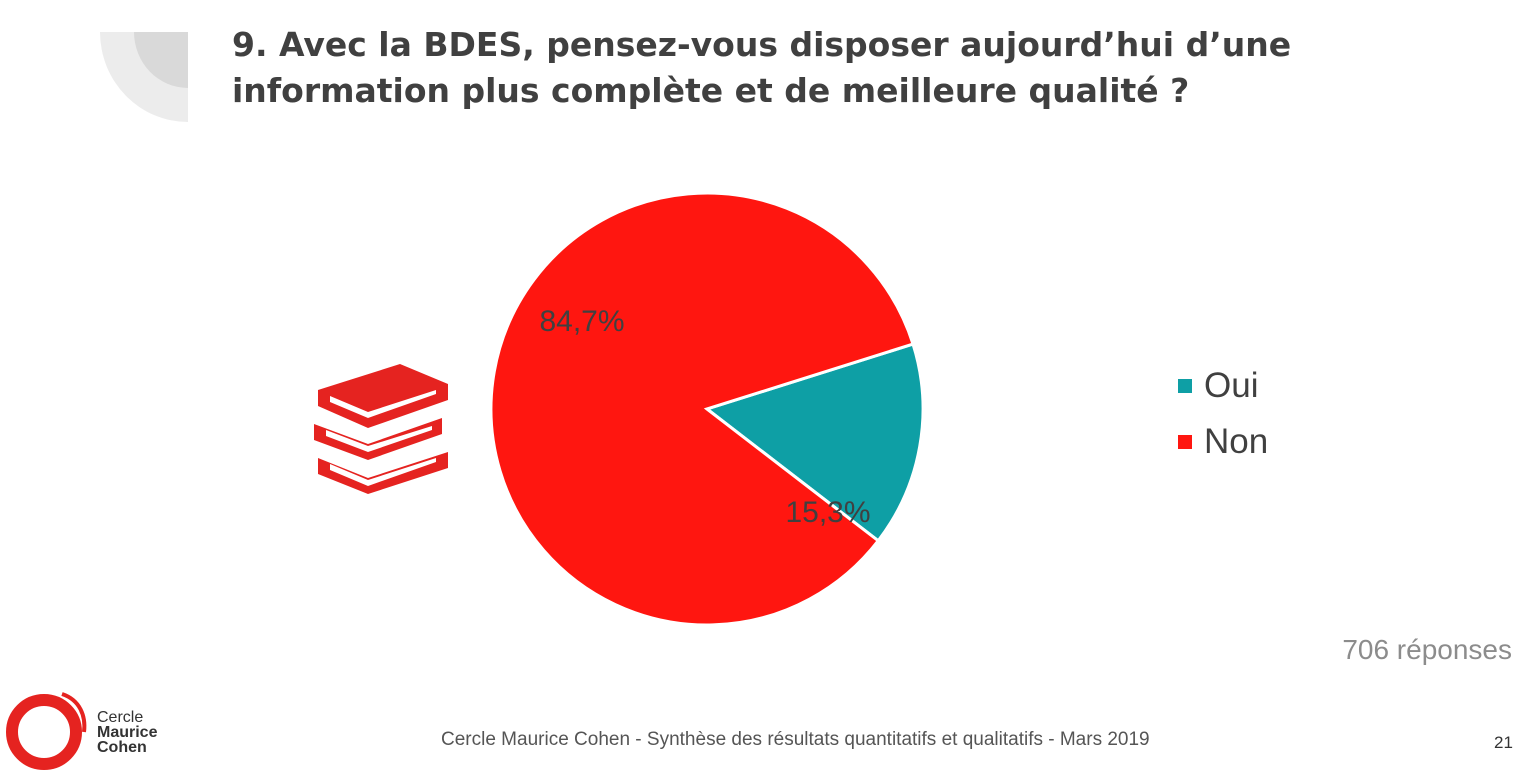 This screenshot has height=776, width=1514. I want to click on legend-item-oui: Oui, so click(1223, 386).